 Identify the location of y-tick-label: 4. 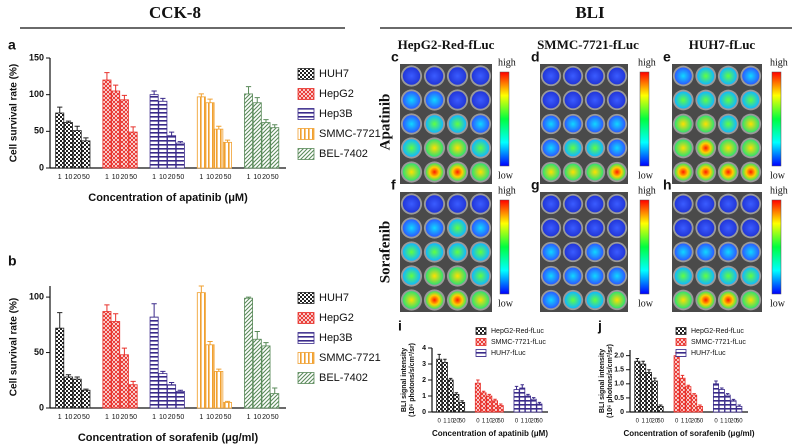
(424, 348).